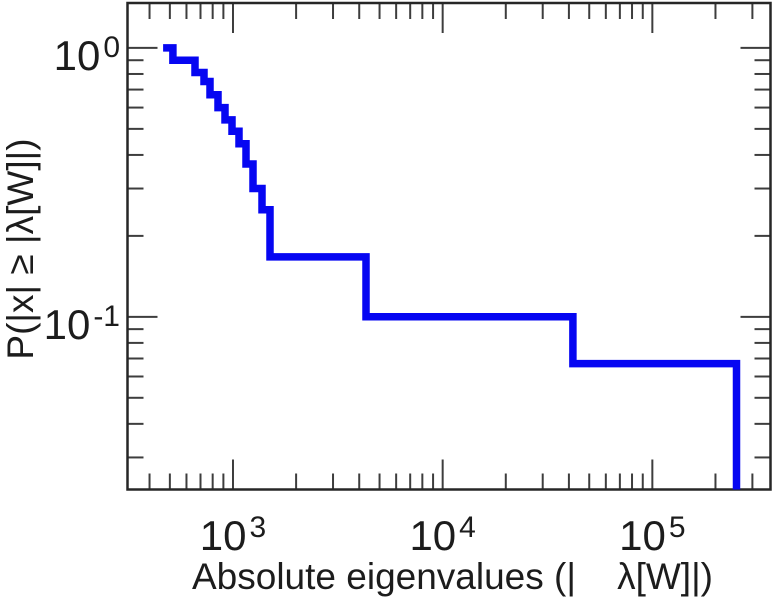  I want to click on y-tick-label-1e0-exponent: 0, so click(111, 47).